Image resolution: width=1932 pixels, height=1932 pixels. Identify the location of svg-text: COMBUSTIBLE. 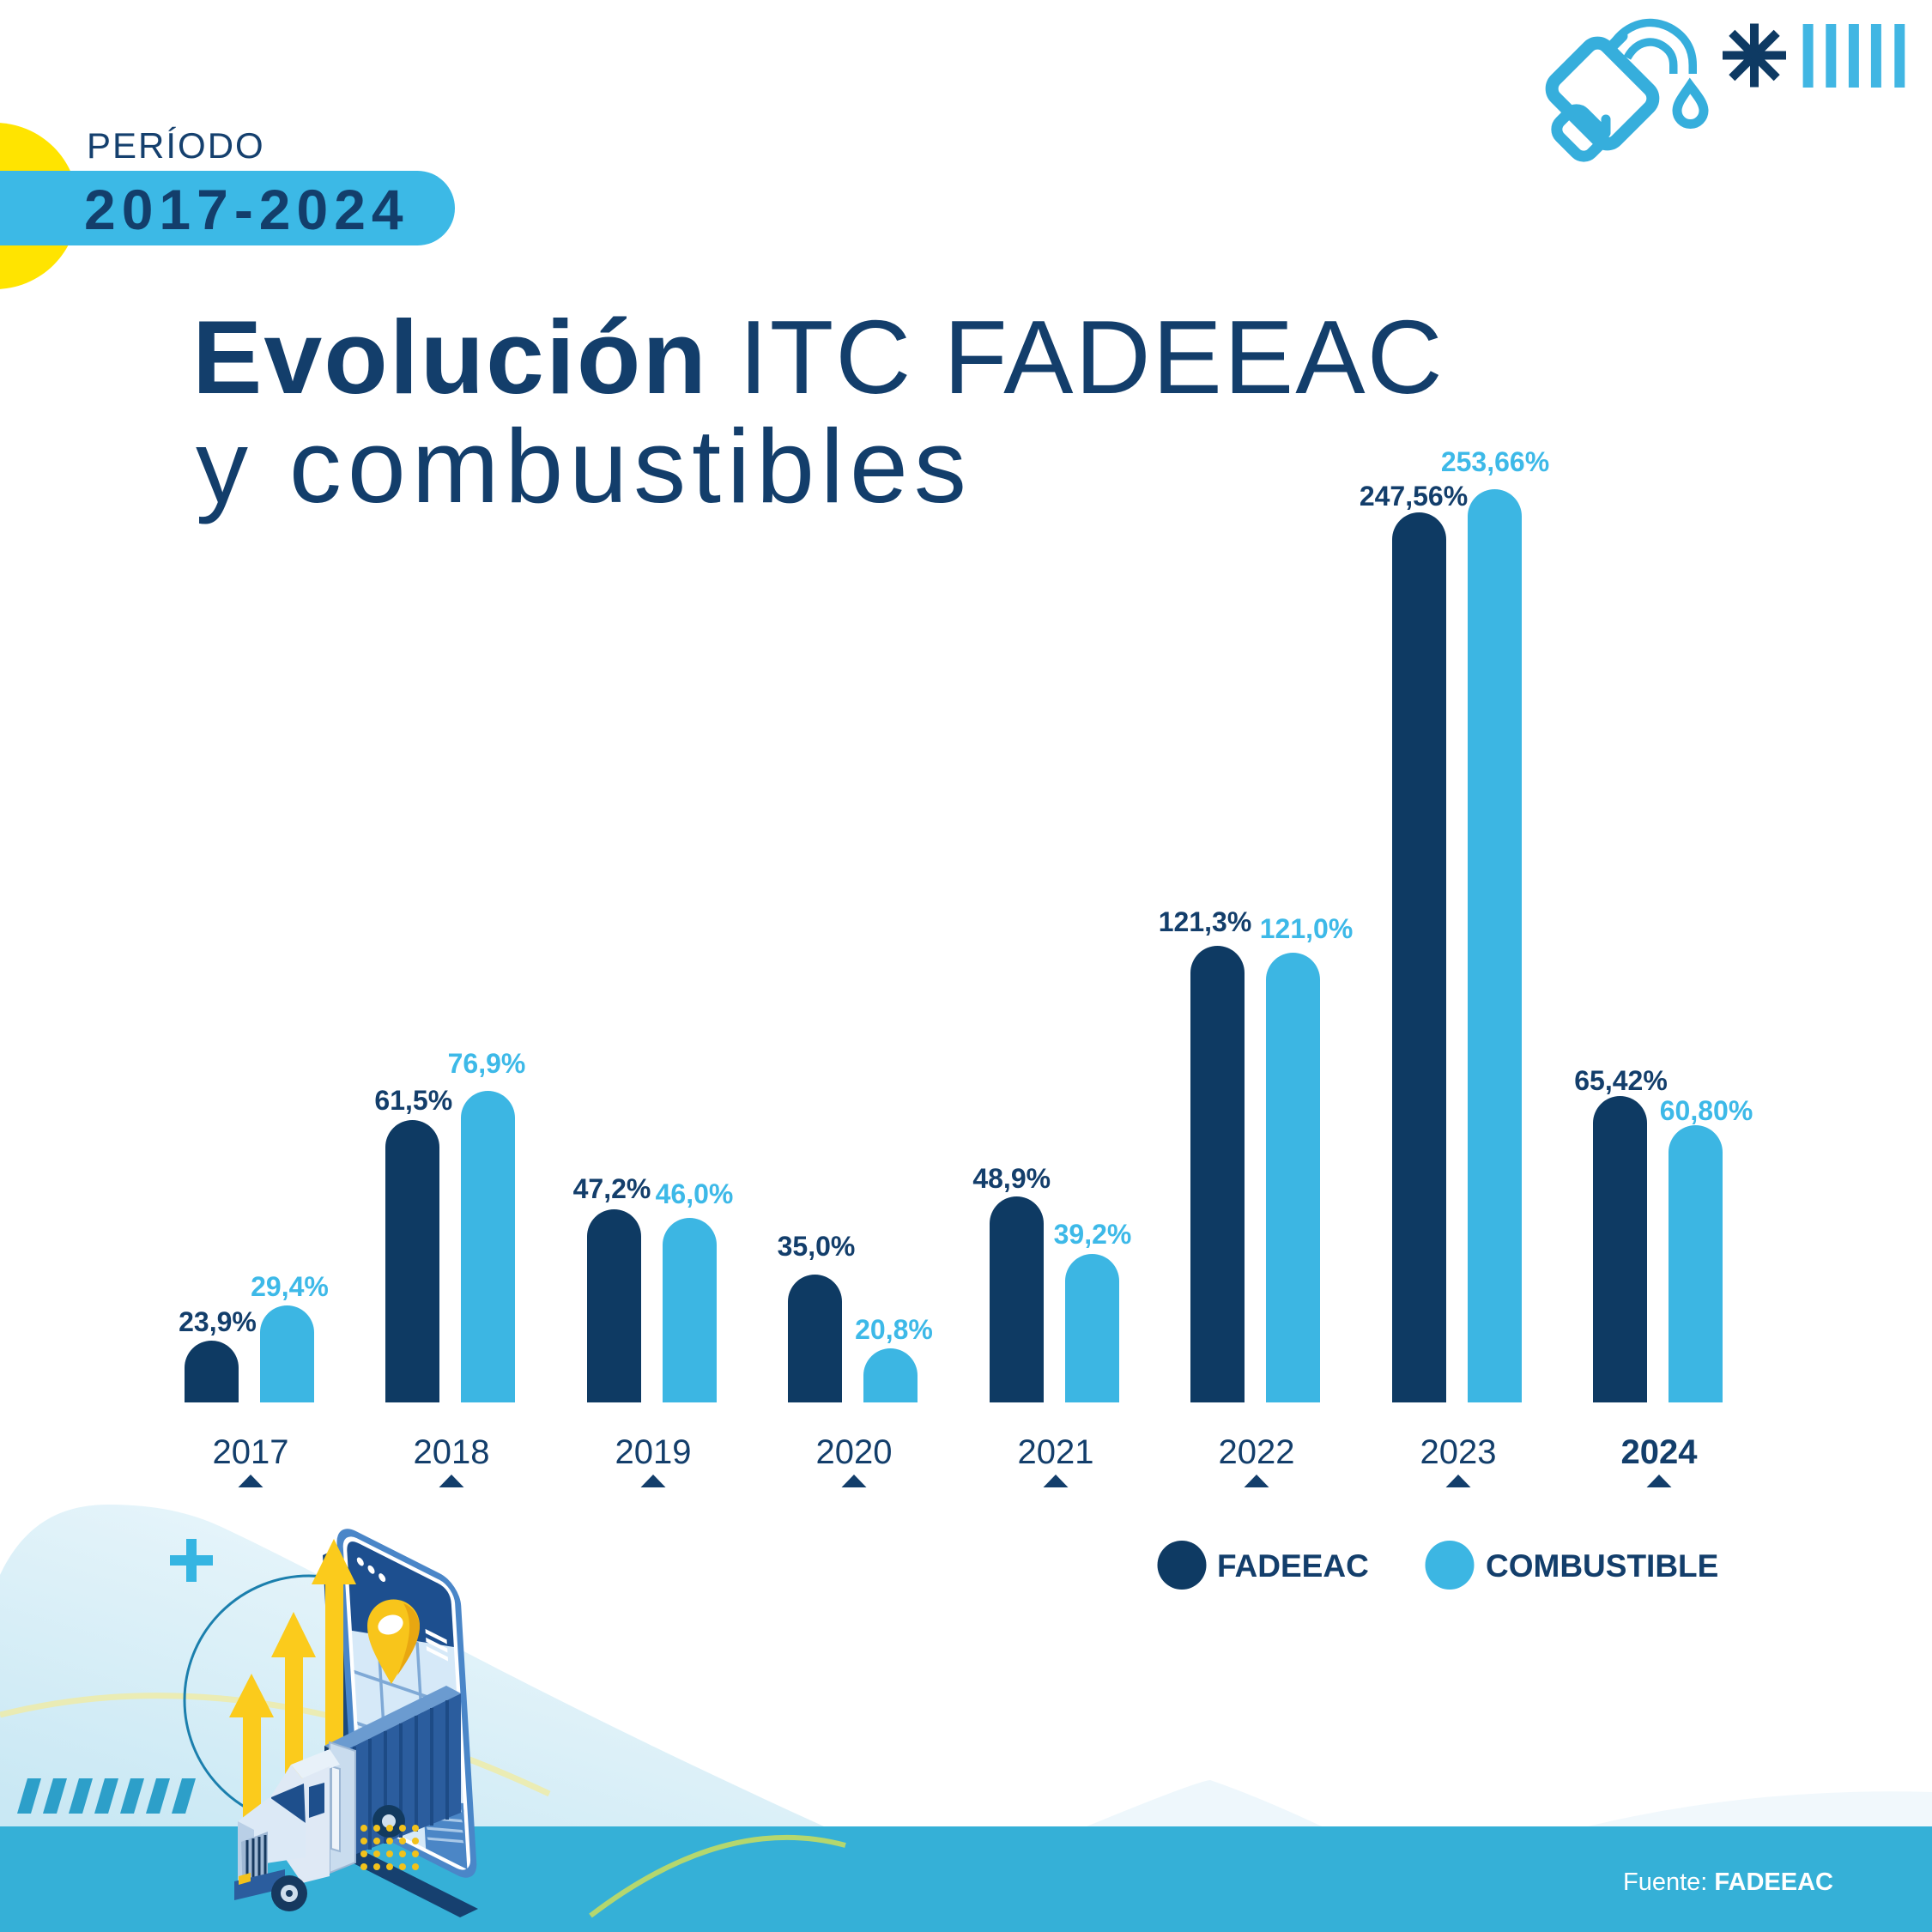
(1602, 1566).